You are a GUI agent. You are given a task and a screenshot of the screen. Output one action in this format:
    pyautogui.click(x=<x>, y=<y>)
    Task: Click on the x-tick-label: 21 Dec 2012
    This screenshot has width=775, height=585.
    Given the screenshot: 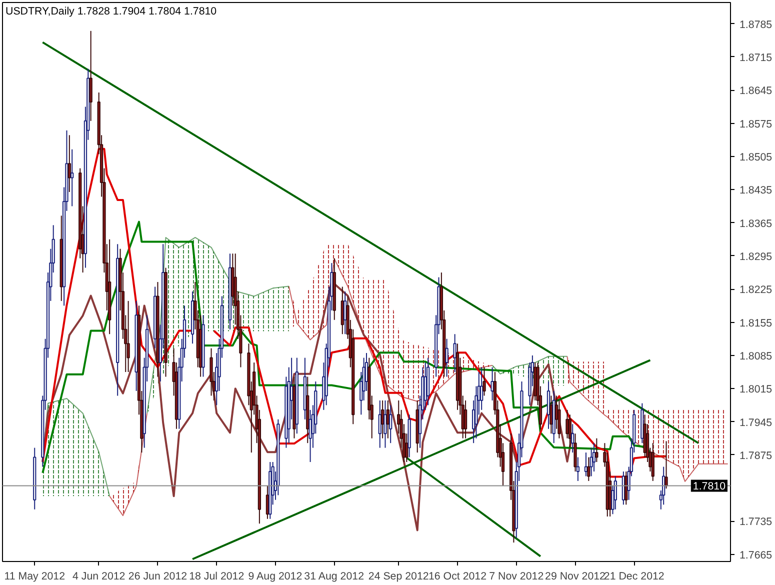 What is the action you would take?
    pyautogui.click(x=634, y=576)
    